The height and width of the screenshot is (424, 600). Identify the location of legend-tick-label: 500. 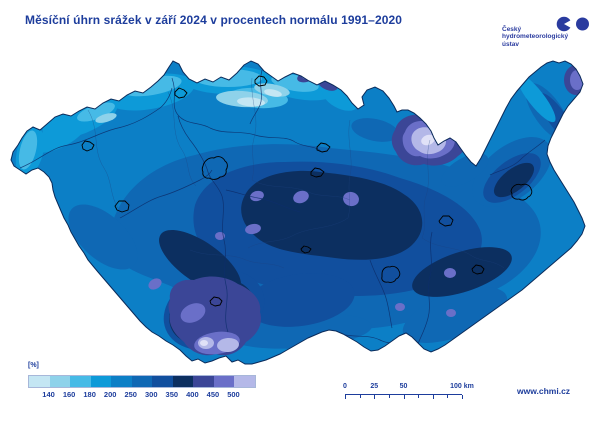
(233, 394).